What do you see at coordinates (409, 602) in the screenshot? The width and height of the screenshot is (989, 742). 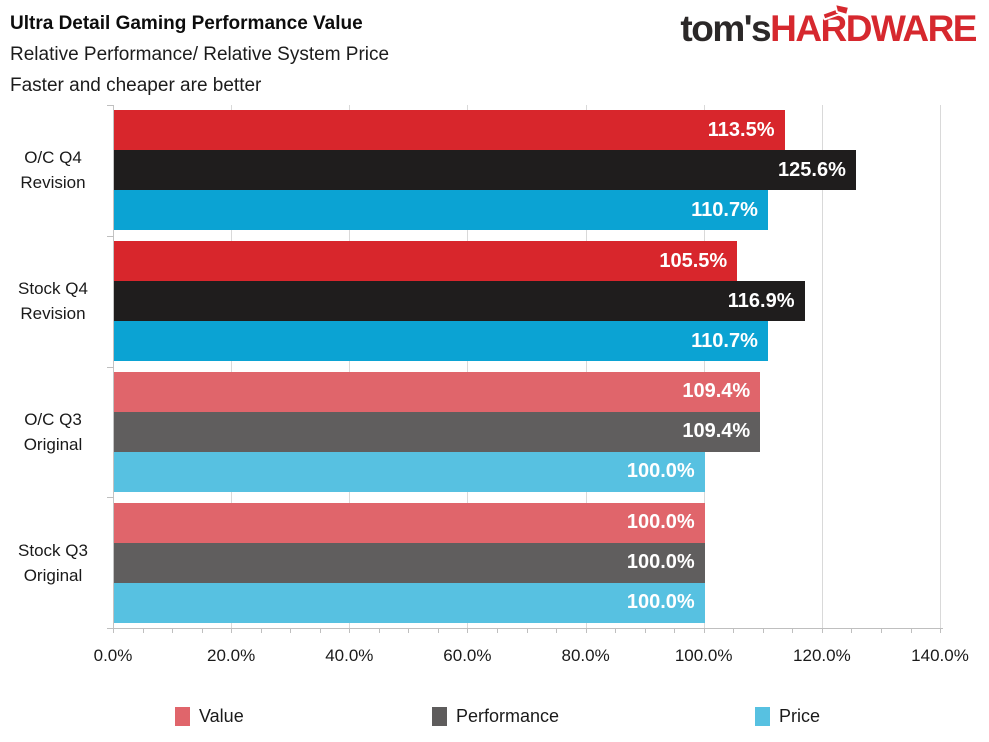 I see `bar-price-4: 100.0%` at bounding box center [409, 602].